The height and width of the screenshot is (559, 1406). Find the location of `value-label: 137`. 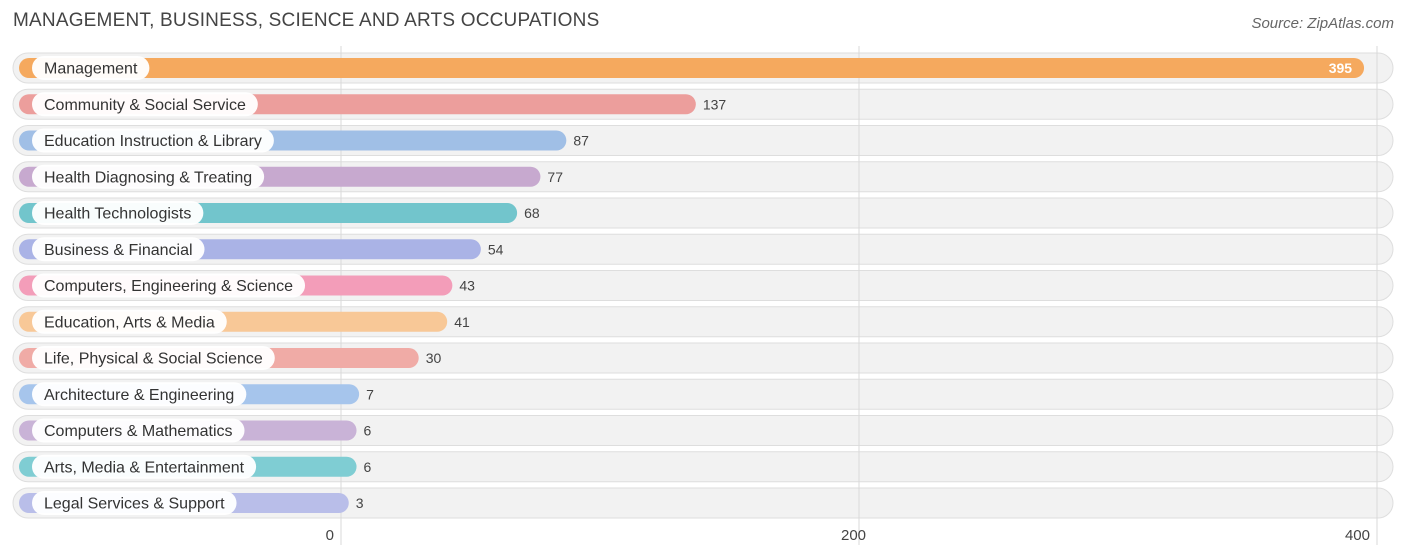

value-label: 137 is located at coordinates (715, 104).